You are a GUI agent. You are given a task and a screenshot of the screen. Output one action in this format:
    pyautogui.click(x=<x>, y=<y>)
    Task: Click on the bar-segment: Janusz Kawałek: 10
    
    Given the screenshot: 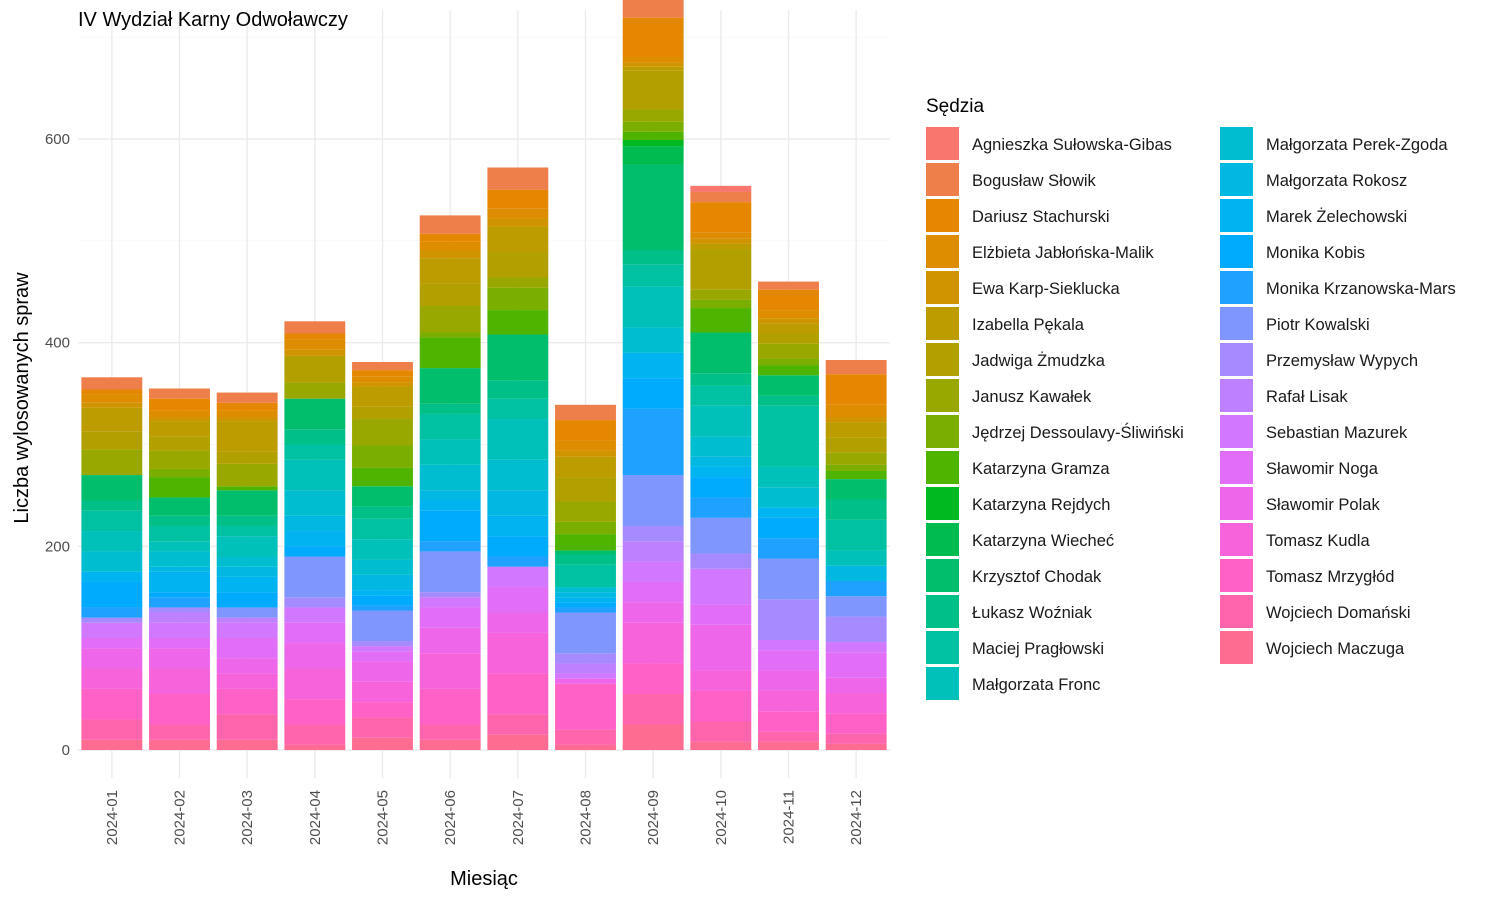 What is the action you would take?
    pyautogui.click(x=518, y=282)
    